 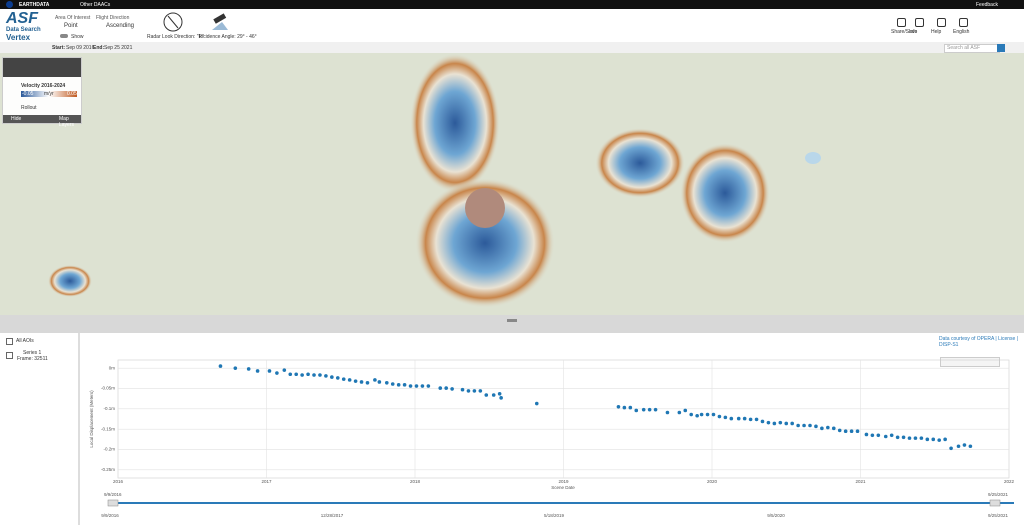 I want to click on y-tick-label: -0.1m, so click(x=109, y=408).